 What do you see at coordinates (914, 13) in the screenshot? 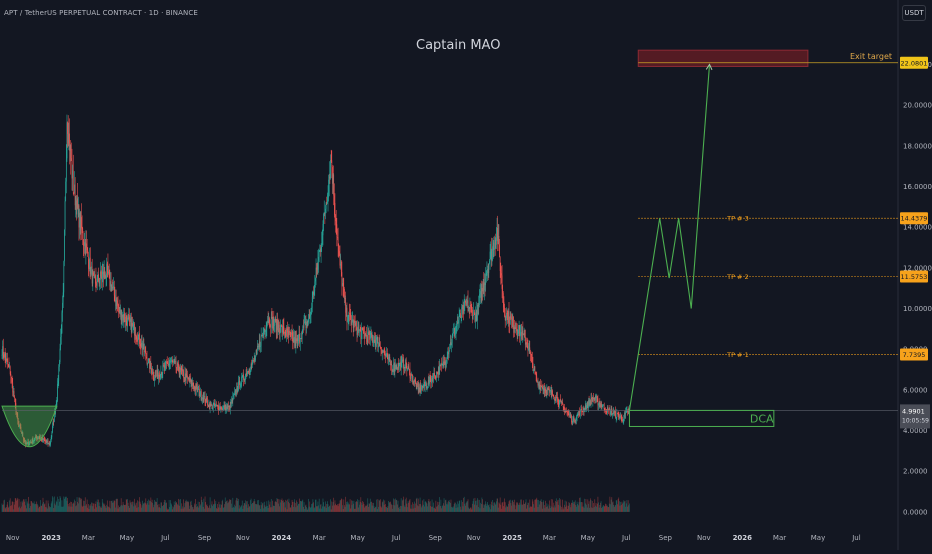
I see `currency-button: USDT` at bounding box center [914, 13].